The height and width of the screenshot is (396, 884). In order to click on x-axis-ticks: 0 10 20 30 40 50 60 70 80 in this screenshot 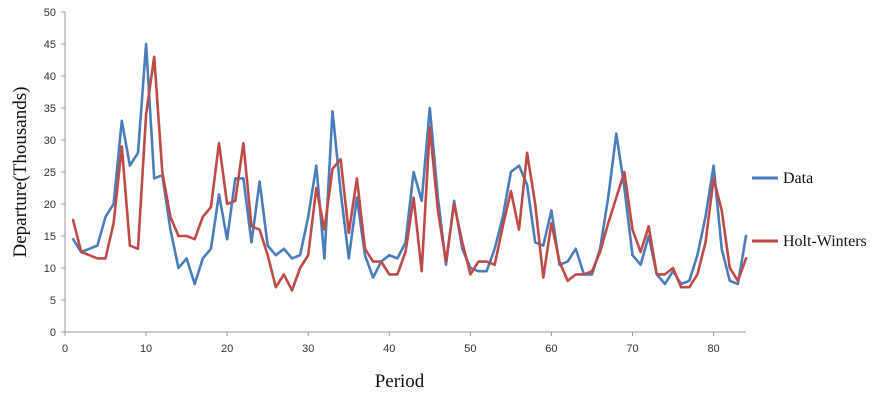, I will do `click(391, 343)`.